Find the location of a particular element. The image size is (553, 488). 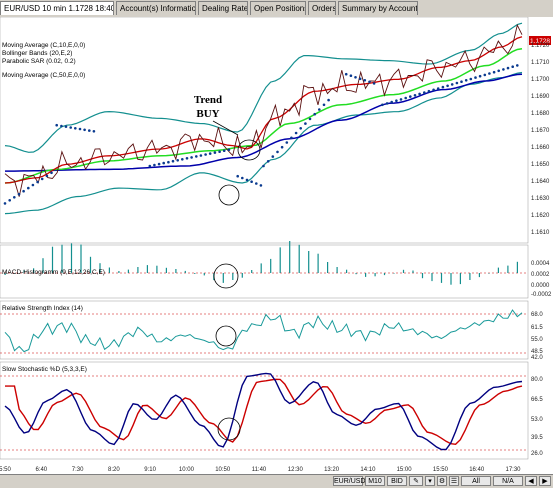

tab-eurusd-chart: EUR/USD 10 min 1.1728 18:40:00 is located at coordinates (57, 8).